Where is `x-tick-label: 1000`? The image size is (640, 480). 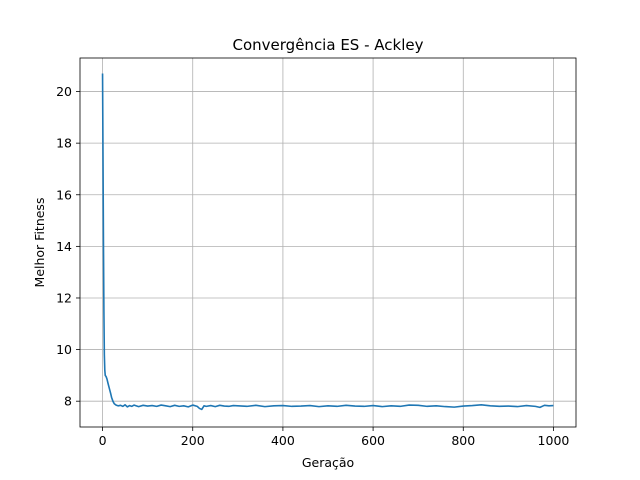 x-tick-label: 1000 is located at coordinates (554, 440).